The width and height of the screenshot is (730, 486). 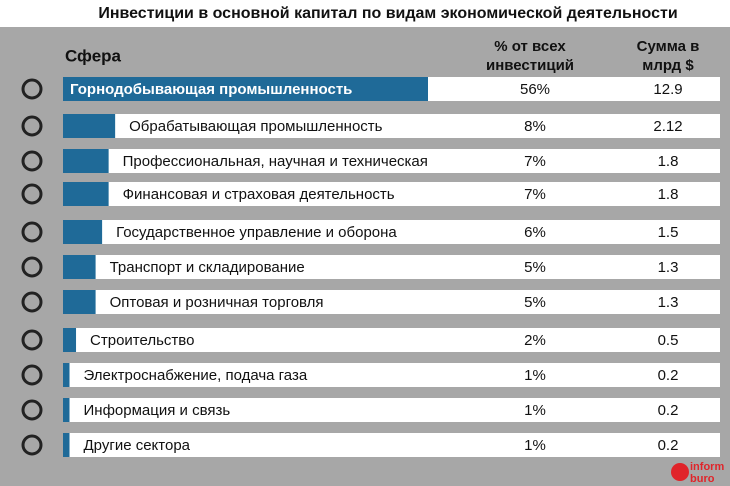 What do you see at coordinates (707, 467) in the screenshot?
I see `watermark-text: inform` at bounding box center [707, 467].